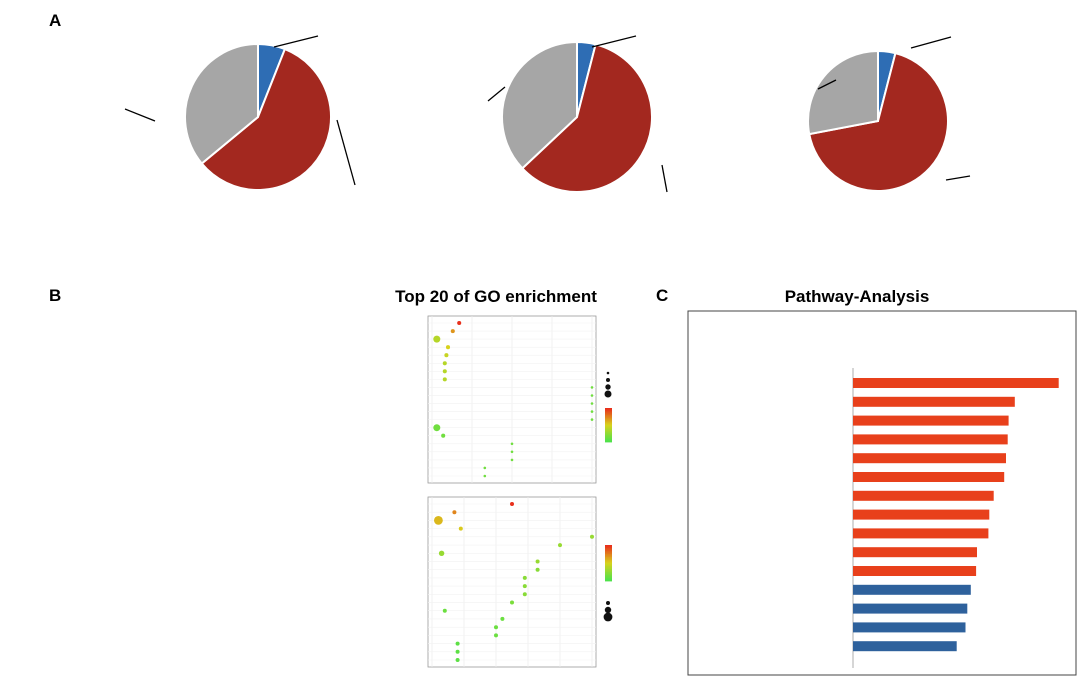 This screenshot has height=680, width=1084. Describe the element at coordinates (857, 296) in the screenshot. I see `pathway-title: Pathway-Analysis` at that location.